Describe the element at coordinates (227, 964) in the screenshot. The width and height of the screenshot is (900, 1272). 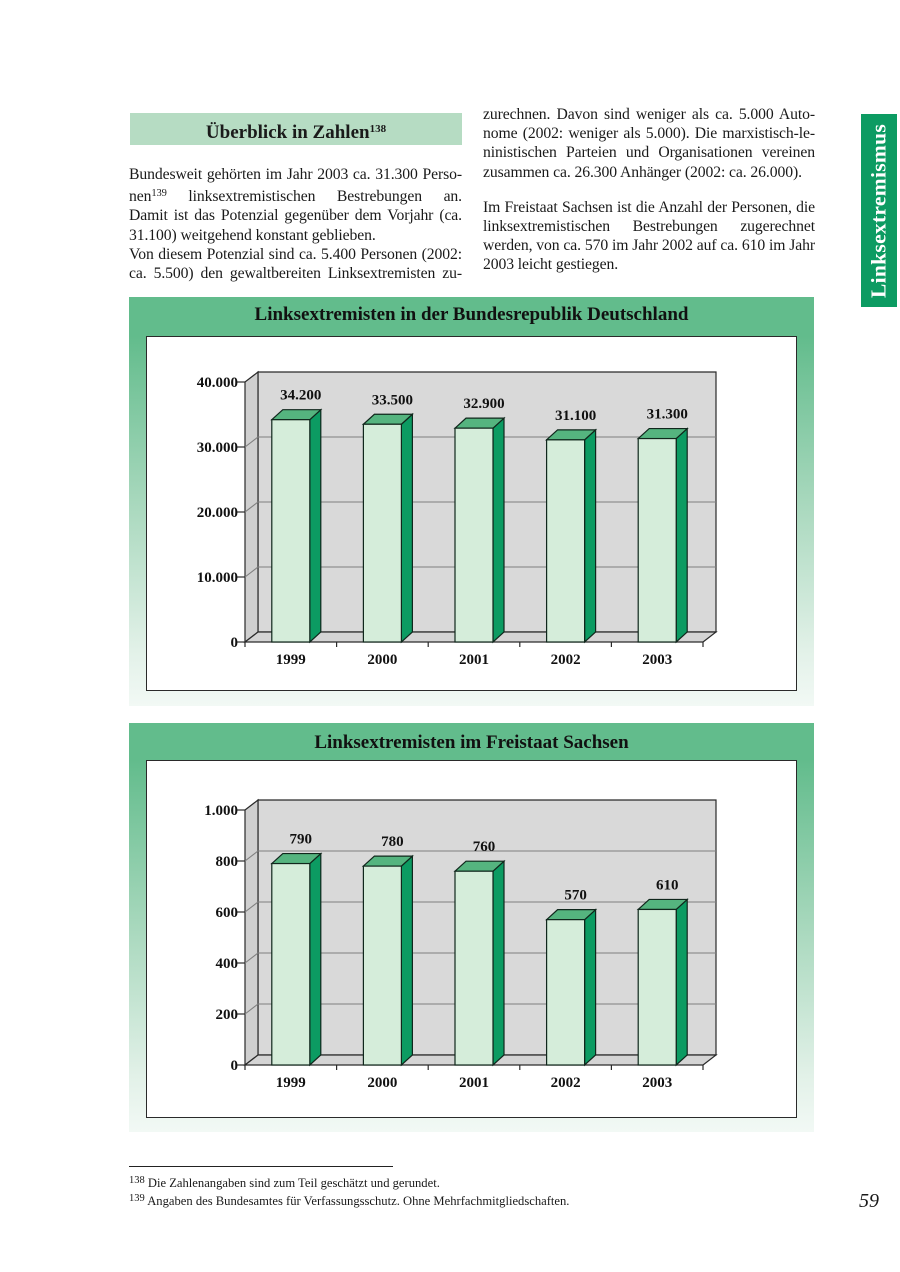
I see `svg-text: 400` at that location.